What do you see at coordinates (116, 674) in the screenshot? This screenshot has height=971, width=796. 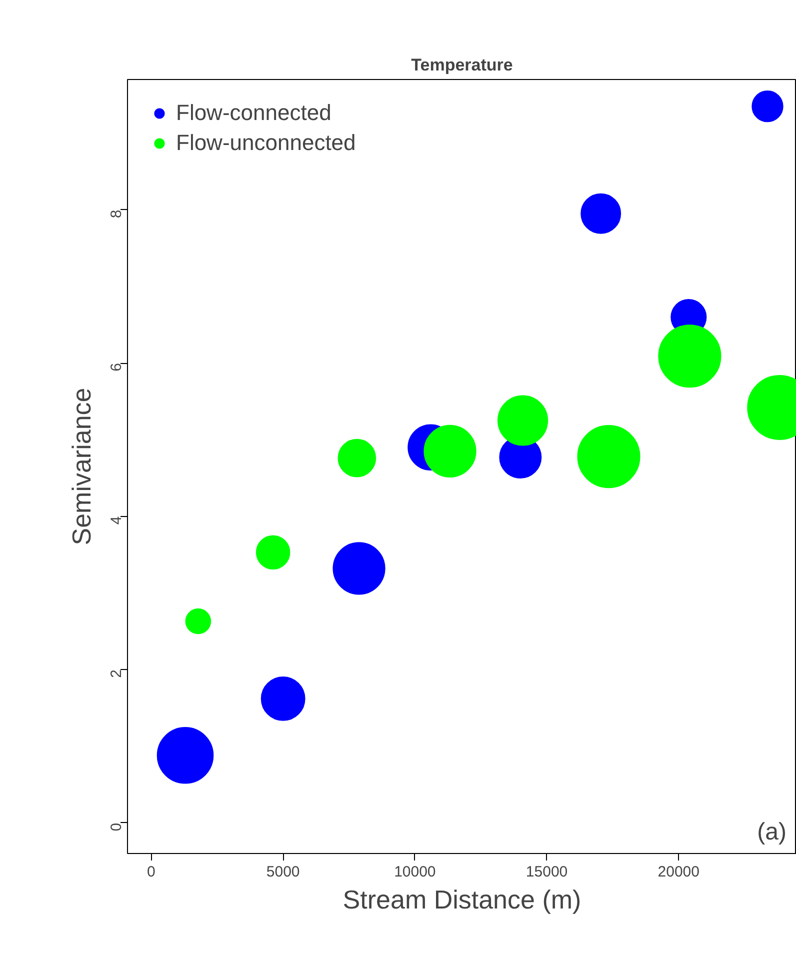 I see `y-tick-label: 2` at bounding box center [116, 674].